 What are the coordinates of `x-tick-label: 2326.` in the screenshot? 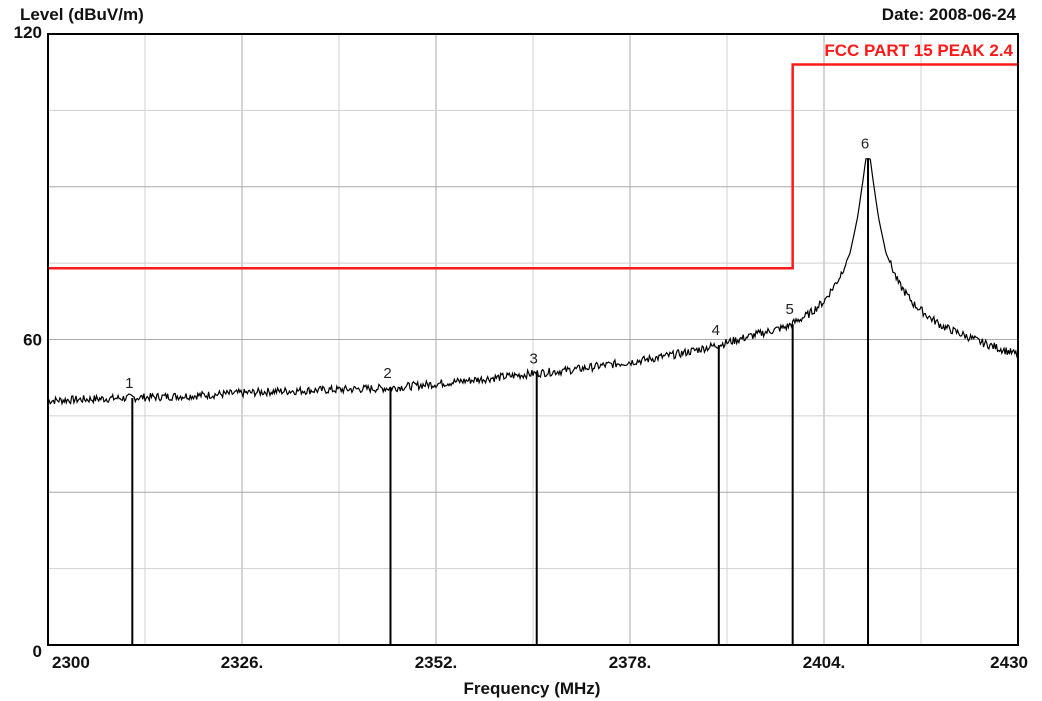 It's located at (242, 662).